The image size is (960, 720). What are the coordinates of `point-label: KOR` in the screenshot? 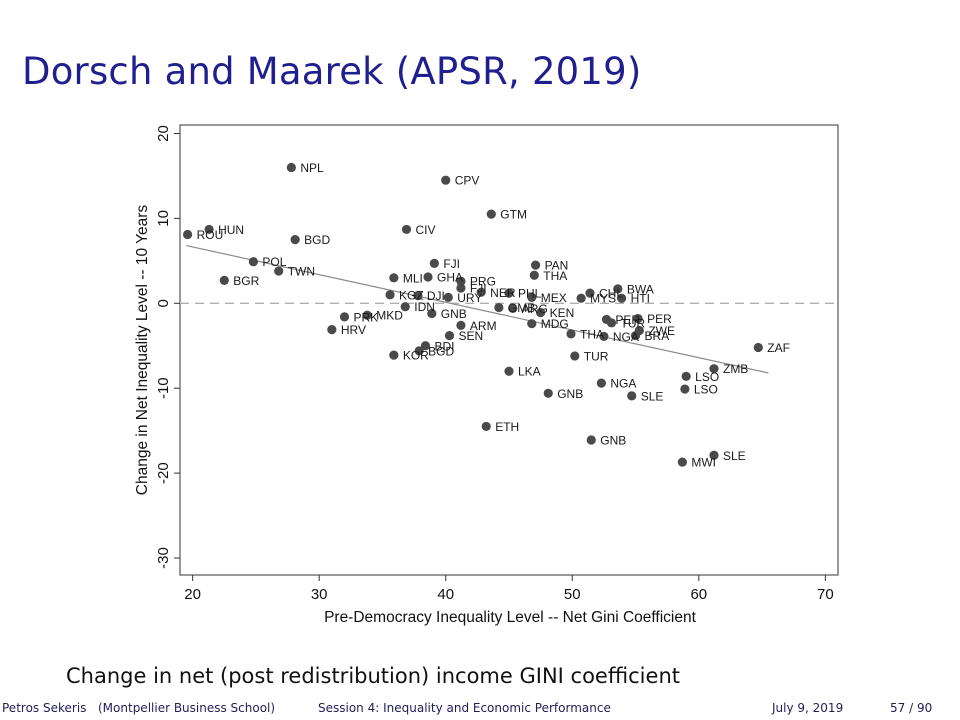 It's located at (416, 356).